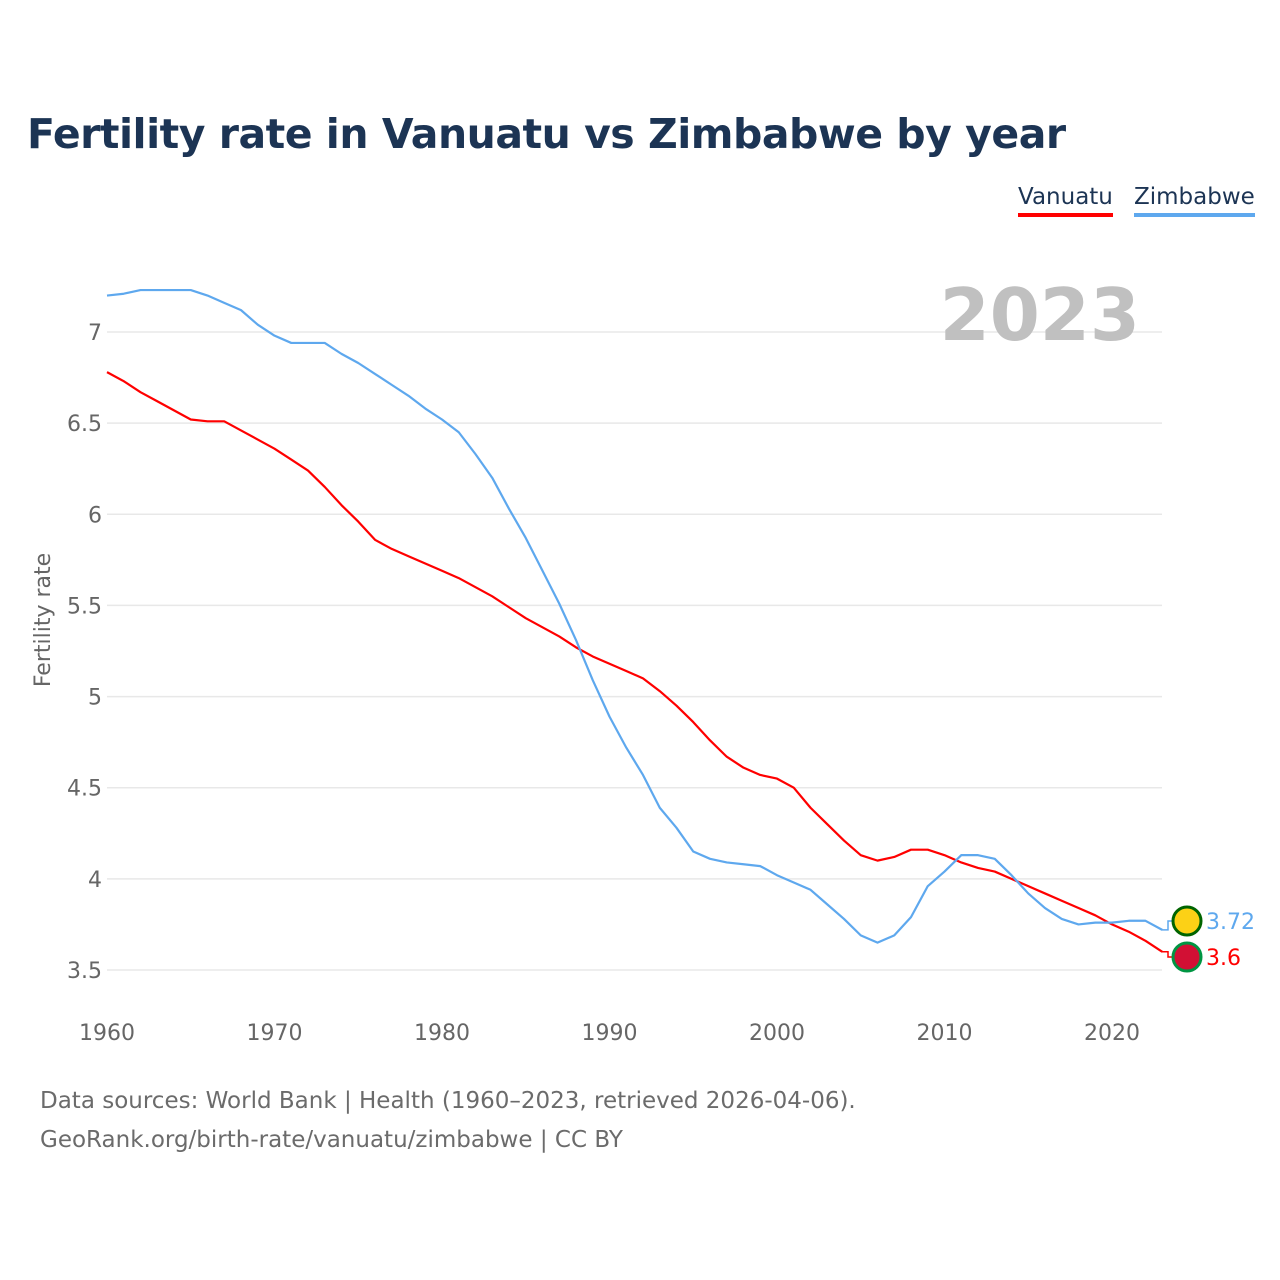 The height and width of the screenshot is (1280, 1280). What do you see at coordinates (945, 1033) in the screenshot?
I see `x-tick-label: 2010` at bounding box center [945, 1033].